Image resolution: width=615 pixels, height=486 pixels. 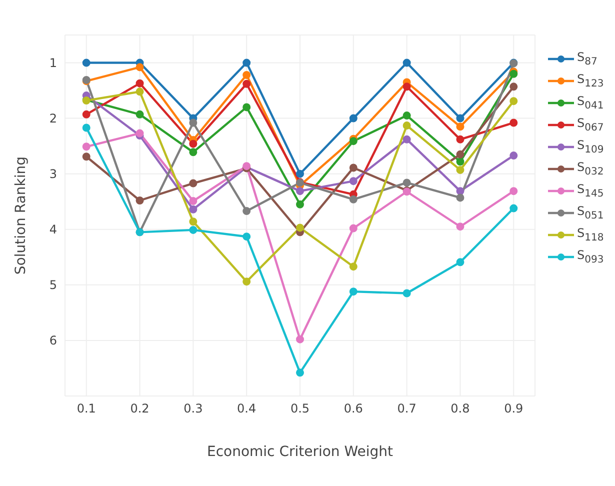 I want to click on y-tick-label: 3, so click(x=53, y=174).